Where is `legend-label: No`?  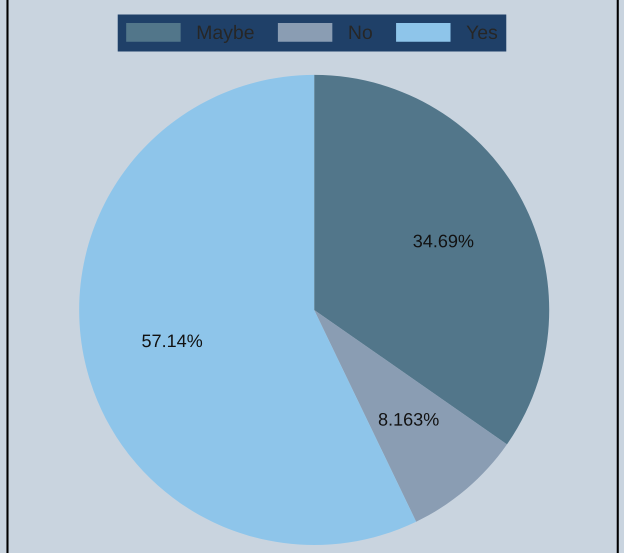 legend-label: No is located at coordinates (360, 33).